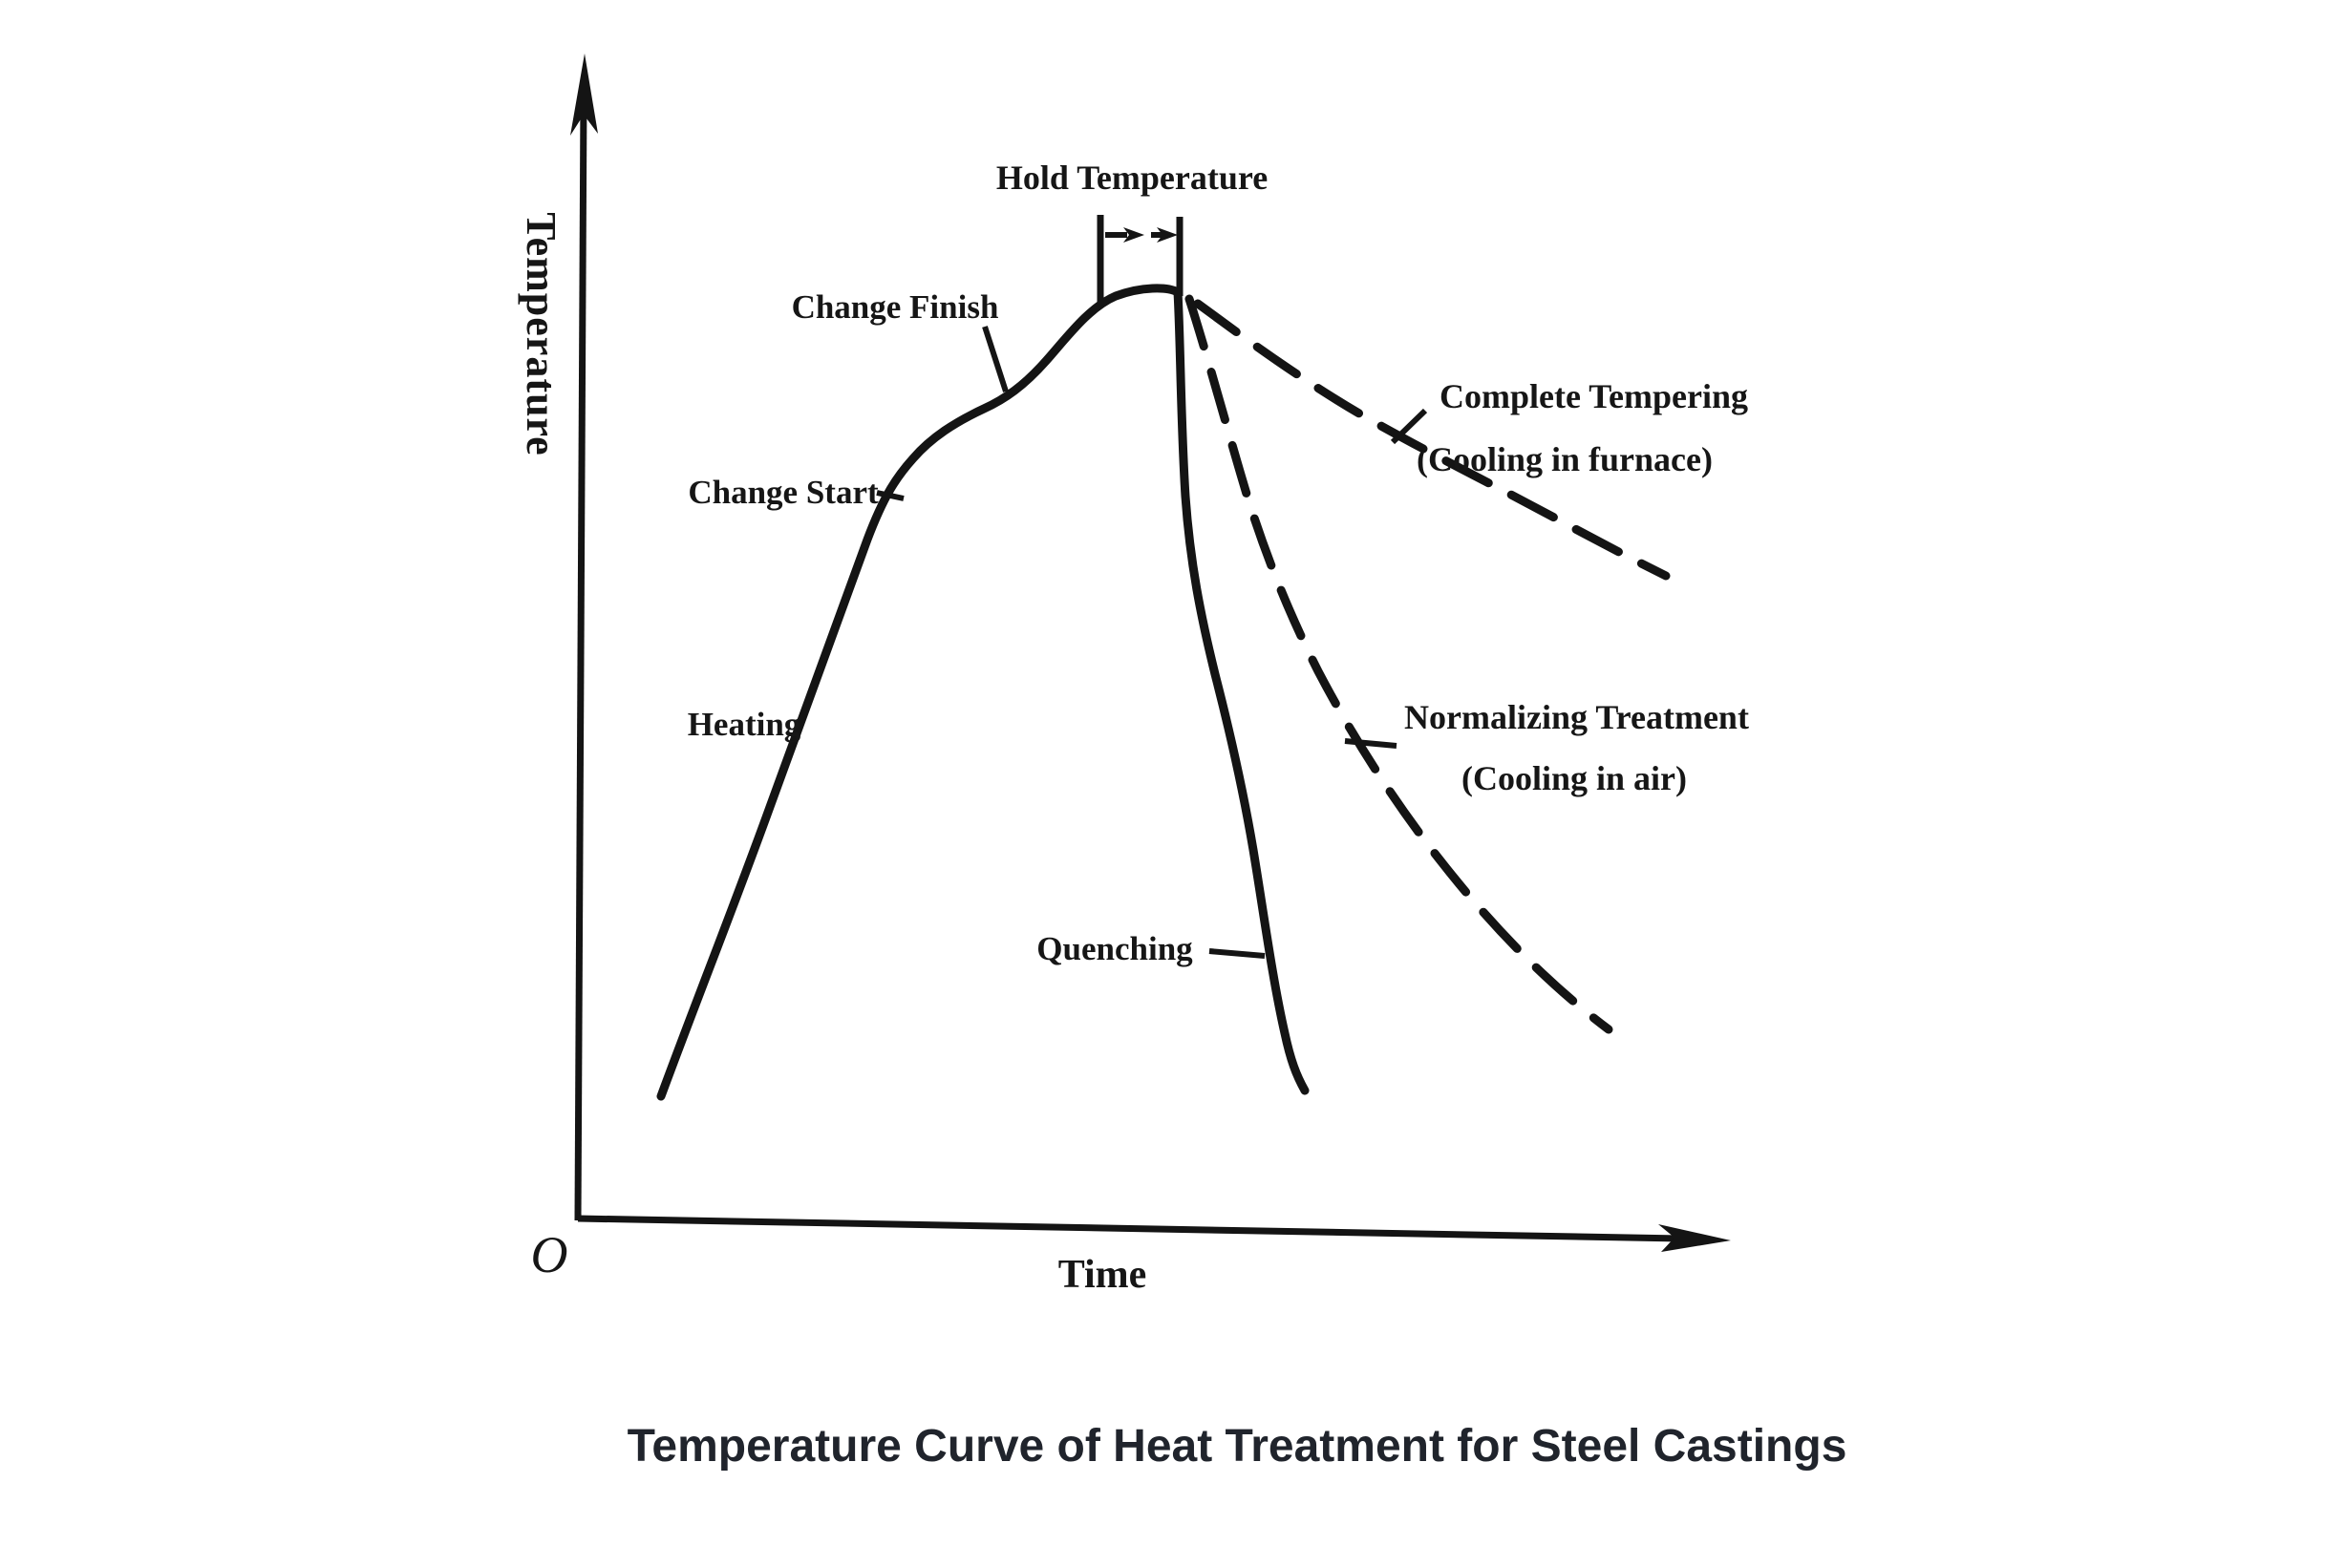 This screenshot has width=2346, height=1568. I want to click on quenching-leader, so click(1237, 953).